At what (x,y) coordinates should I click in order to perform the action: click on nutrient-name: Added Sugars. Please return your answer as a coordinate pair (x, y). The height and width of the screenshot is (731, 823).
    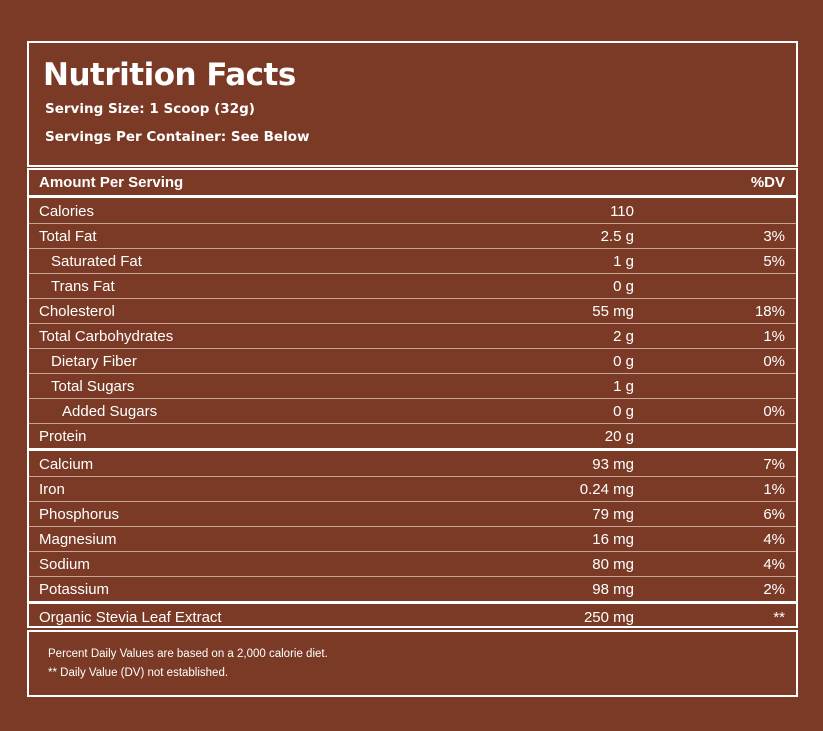
    Looking at the image, I should click on (110, 411).